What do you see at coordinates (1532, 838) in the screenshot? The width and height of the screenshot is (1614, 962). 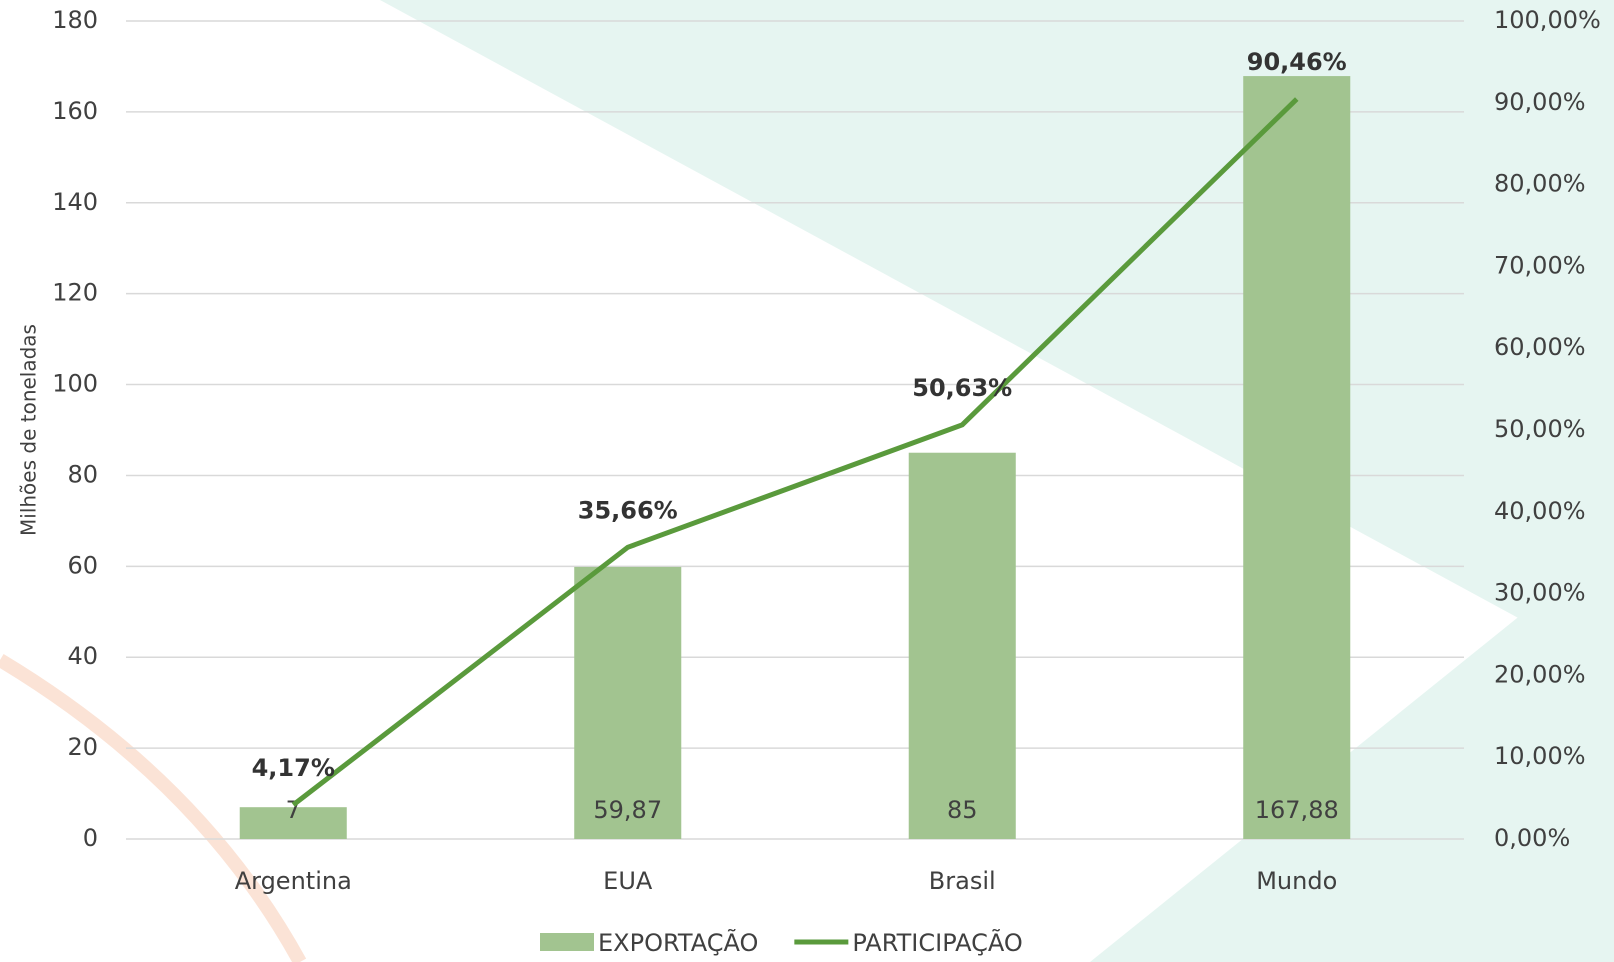 I see `y2-tick-label: 0,00%` at bounding box center [1532, 838].